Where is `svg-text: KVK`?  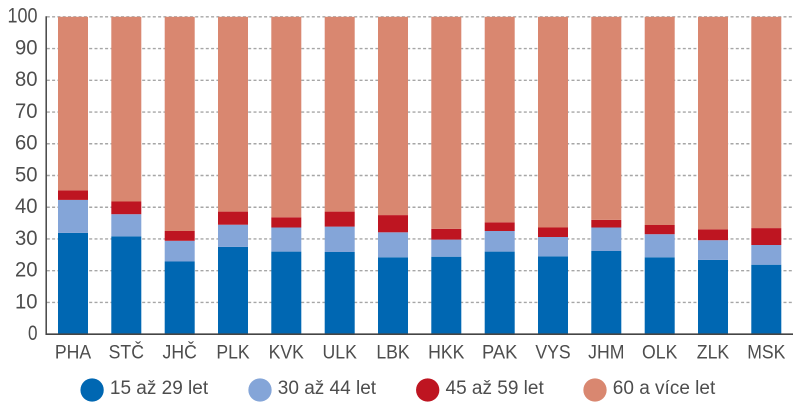
svg-text: KVK is located at coordinates (286, 353).